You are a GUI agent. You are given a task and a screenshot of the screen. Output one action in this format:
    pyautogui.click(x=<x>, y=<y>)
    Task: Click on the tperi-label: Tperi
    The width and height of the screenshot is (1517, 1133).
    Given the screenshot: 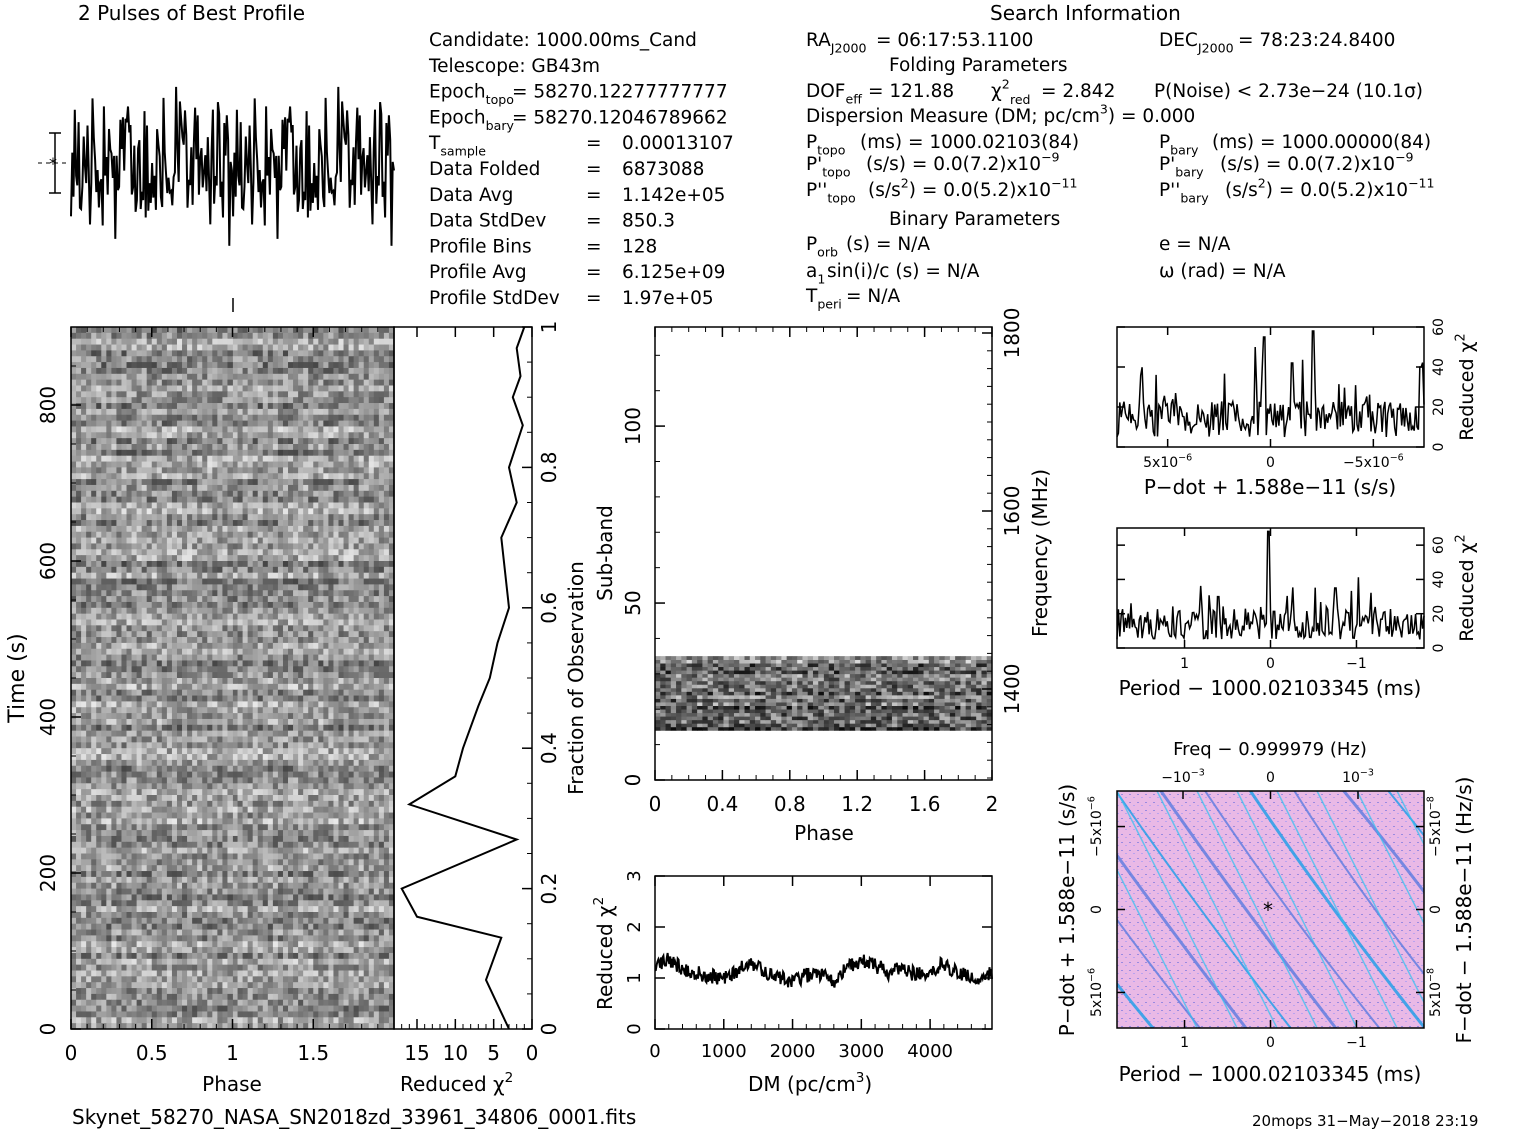 What is the action you would take?
    pyautogui.click(x=823, y=298)
    